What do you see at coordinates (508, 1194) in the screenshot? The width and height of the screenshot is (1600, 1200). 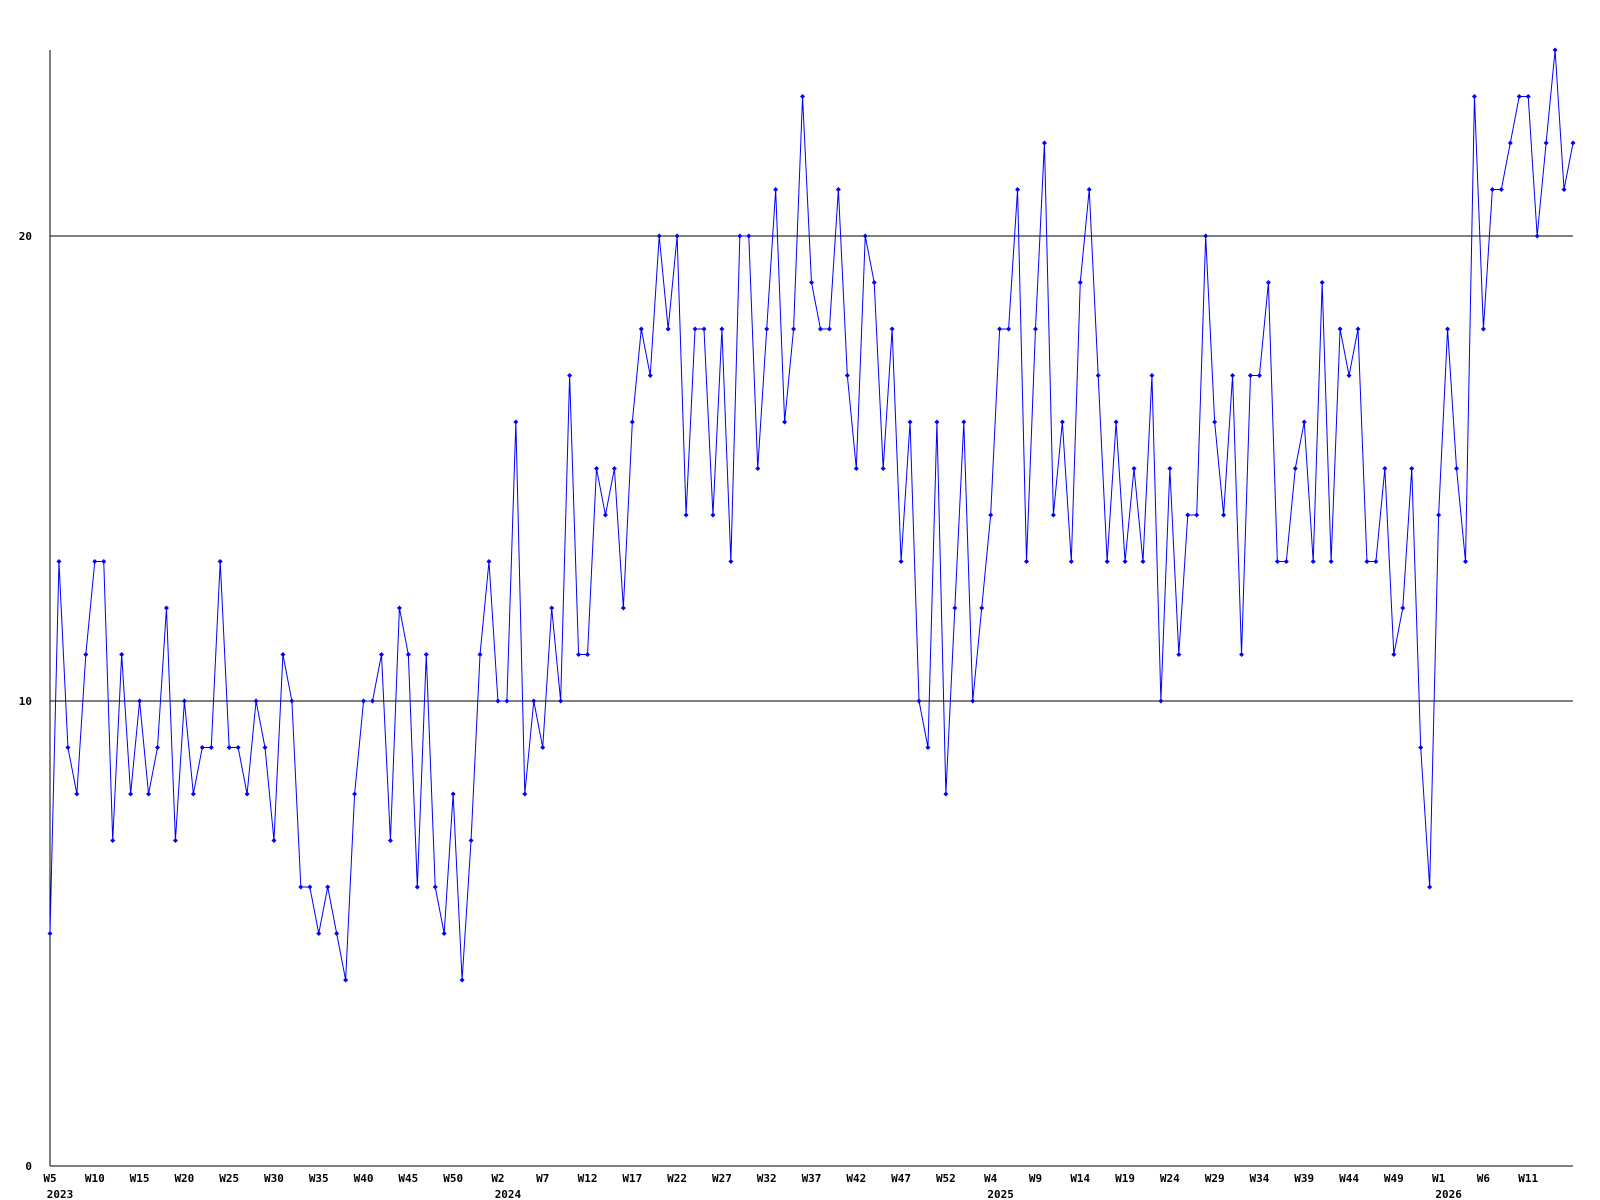 I see `x-year-label: 2024` at bounding box center [508, 1194].